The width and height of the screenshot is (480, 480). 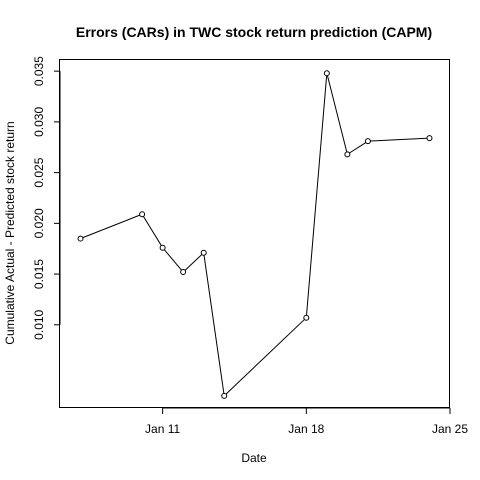 What do you see at coordinates (39, 274) in the screenshot?
I see `y-tick-label: 0.015` at bounding box center [39, 274].